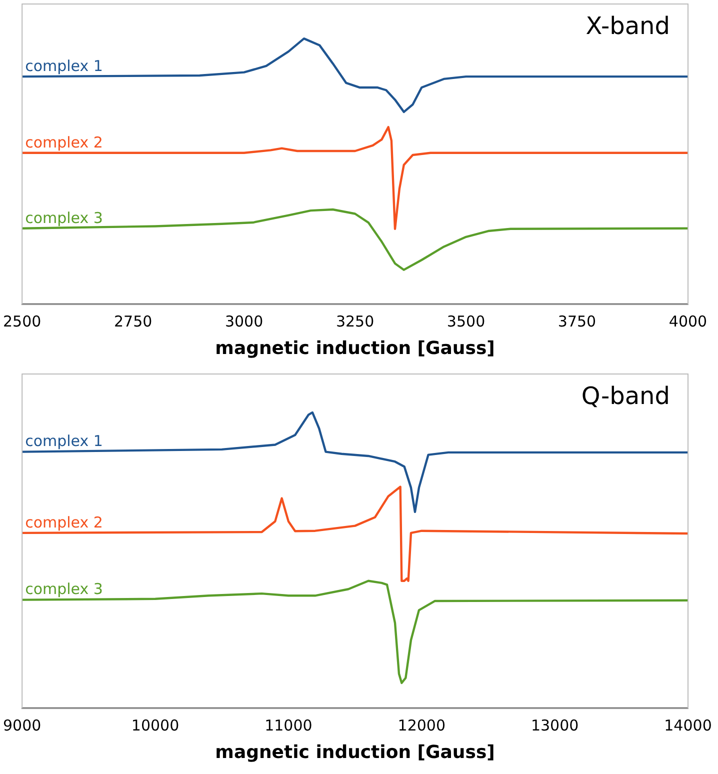 The image size is (718, 774). What do you see at coordinates (577, 321) in the screenshot?
I see `x-tick-label: 3750` at bounding box center [577, 321].